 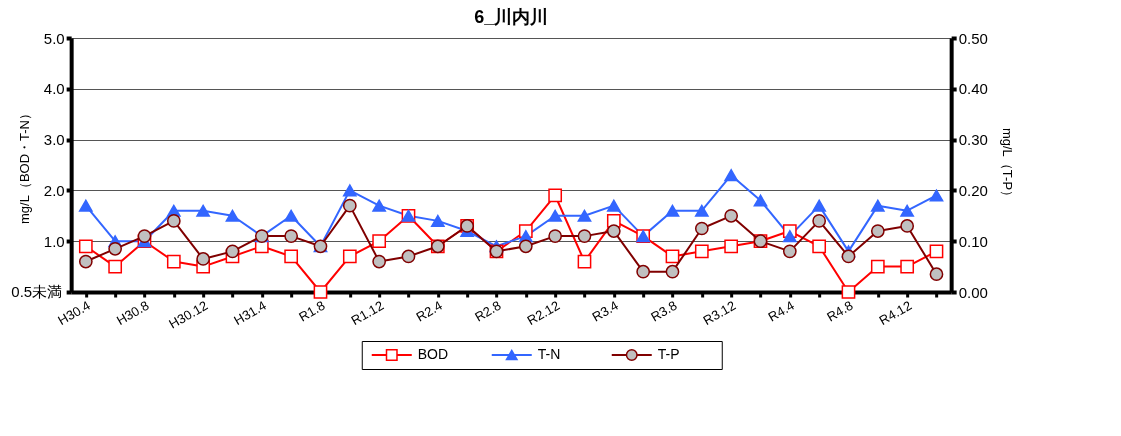 I want to click on x-tick-label: R2.4, so click(x=429, y=311).